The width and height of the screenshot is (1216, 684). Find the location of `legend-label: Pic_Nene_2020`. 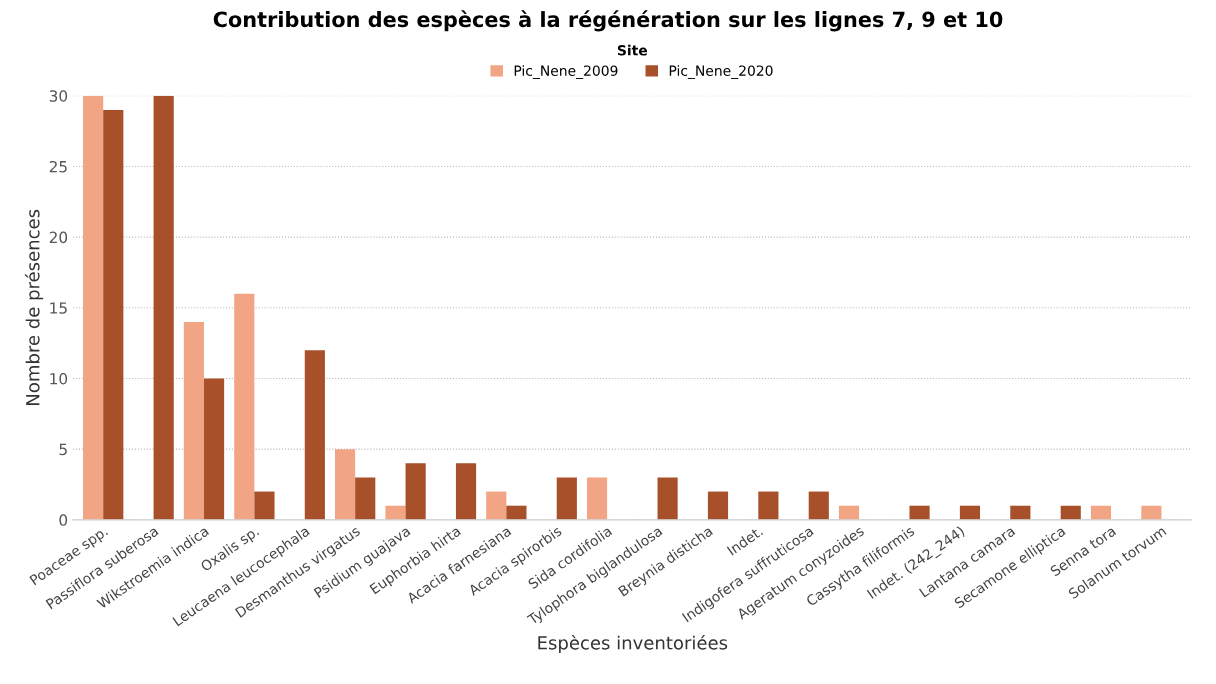

legend-label: Pic_Nene_2020 is located at coordinates (721, 72).